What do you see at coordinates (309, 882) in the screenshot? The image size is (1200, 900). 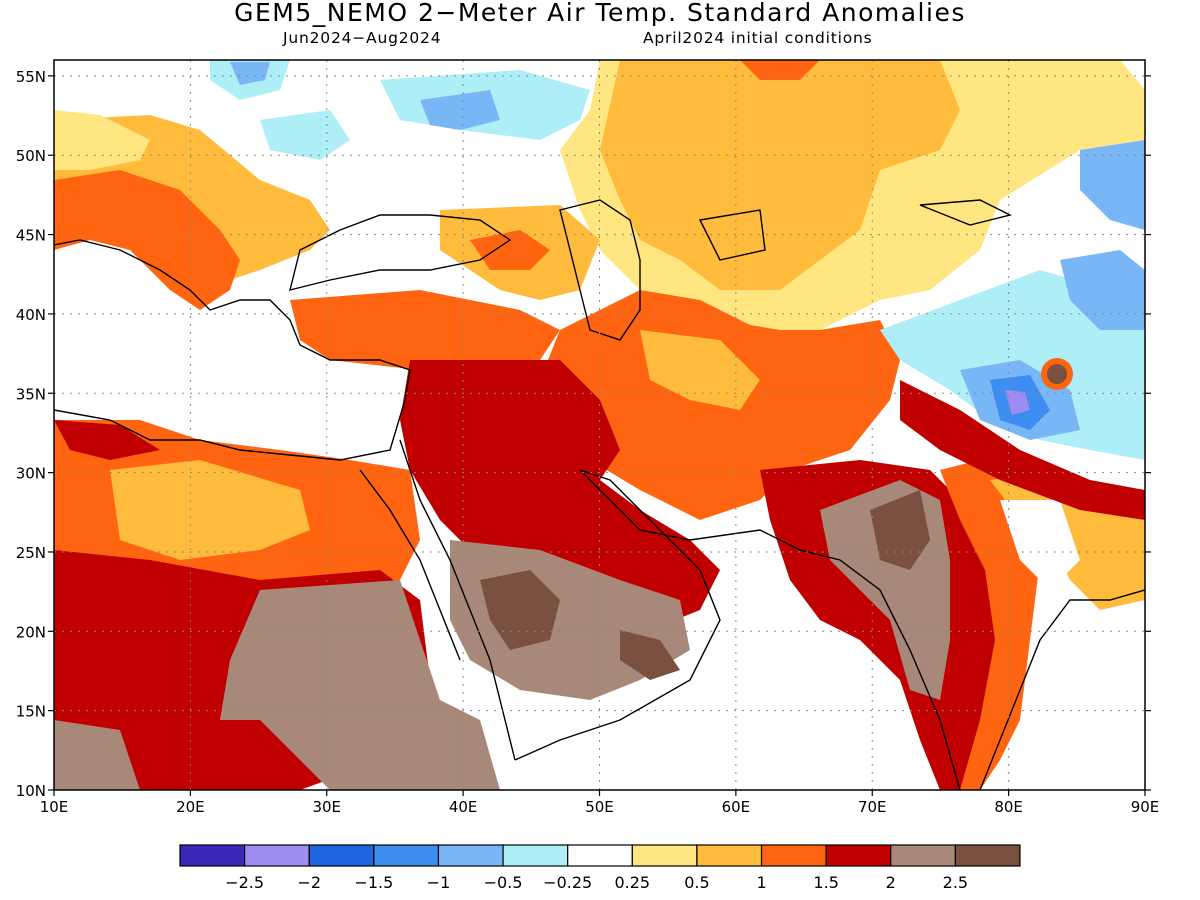 I see `color-bar-label: −2` at bounding box center [309, 882].